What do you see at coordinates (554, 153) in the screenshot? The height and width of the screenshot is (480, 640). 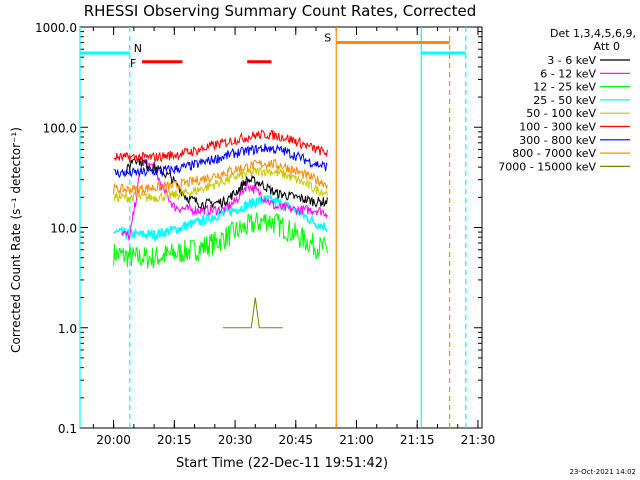 I see `legend-label-8: 800 - 7000 keV` at bounding box center [554, 153].